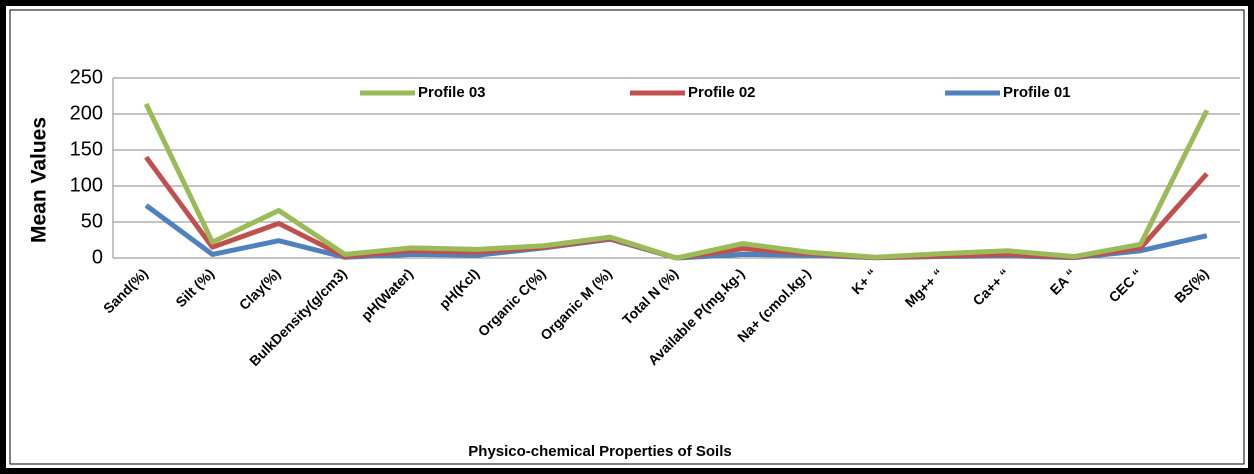 The width and height of the screenshot is (1254, 474). Describe the element at coordinates (576, 304) in the screenshot. I see `x-tick-label: Organic M (%)` at that location.